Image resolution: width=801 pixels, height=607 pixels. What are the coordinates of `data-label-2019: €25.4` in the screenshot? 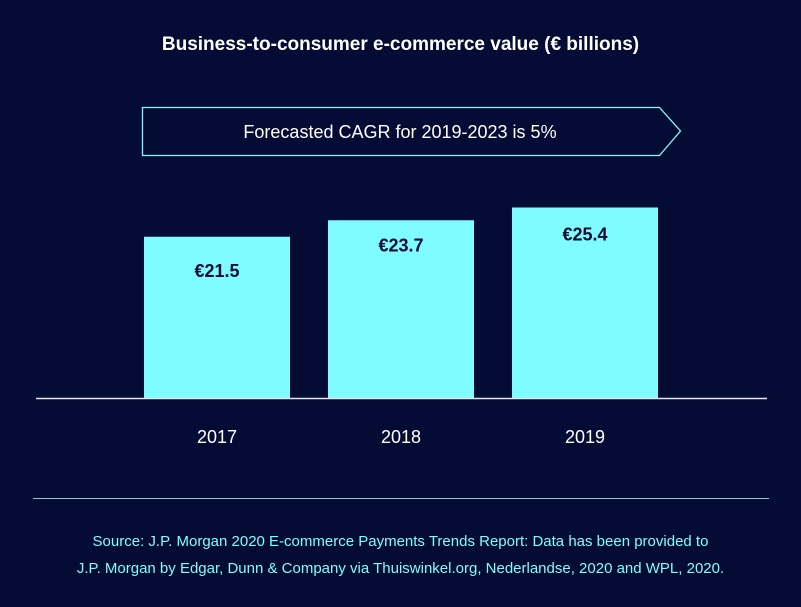 It's located at (584, 235).